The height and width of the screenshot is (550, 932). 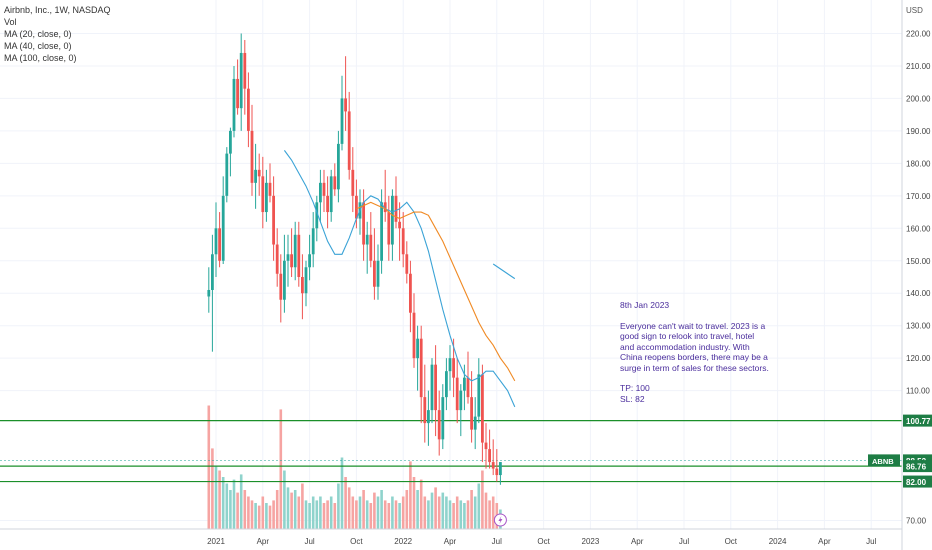 What do you see at coordinates (504, 271) in the screenshot?
I see `ma100-line` at bounding box center [504, 271].